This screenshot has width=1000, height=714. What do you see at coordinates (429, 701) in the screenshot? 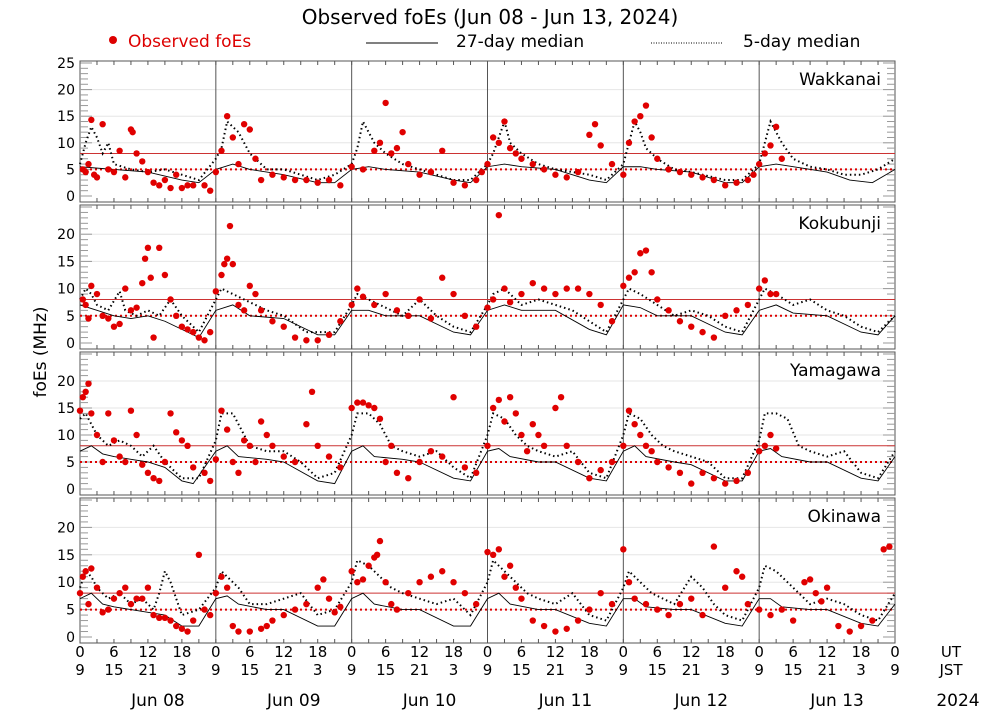
I see `day-label: Jun 10` at bounding box center [429, 701].